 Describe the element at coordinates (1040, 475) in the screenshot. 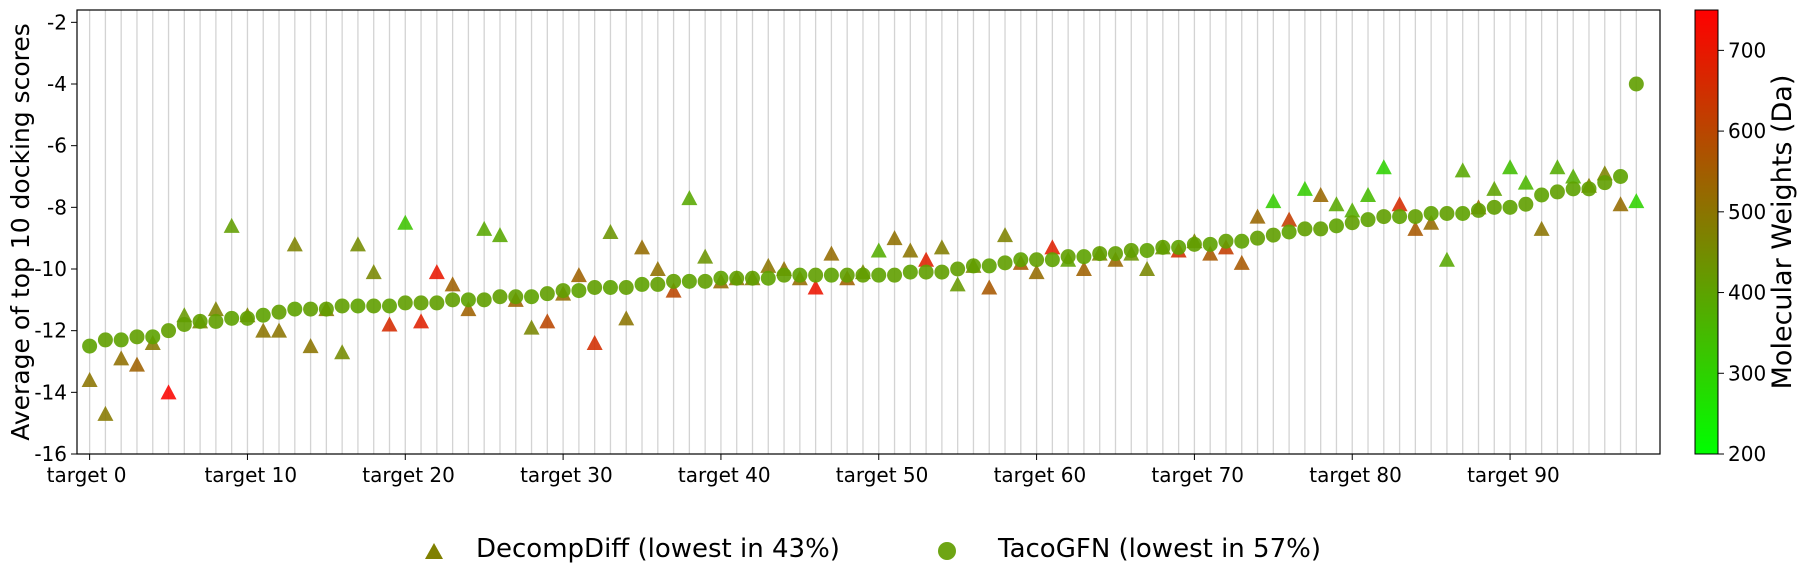

I see `x-tick-label: target 60` at that location.